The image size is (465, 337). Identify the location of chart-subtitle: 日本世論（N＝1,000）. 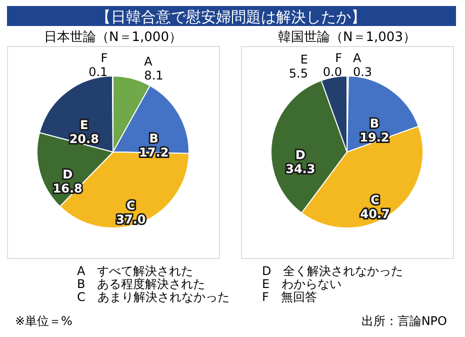
(113, 37).